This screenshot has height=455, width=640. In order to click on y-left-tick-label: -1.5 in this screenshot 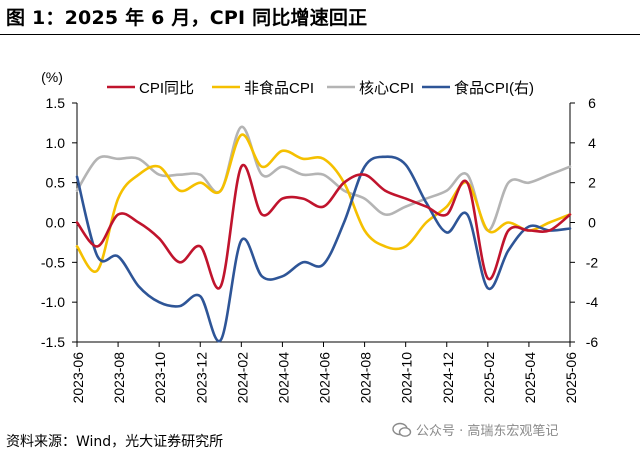, I will do `click(53, 342)`.